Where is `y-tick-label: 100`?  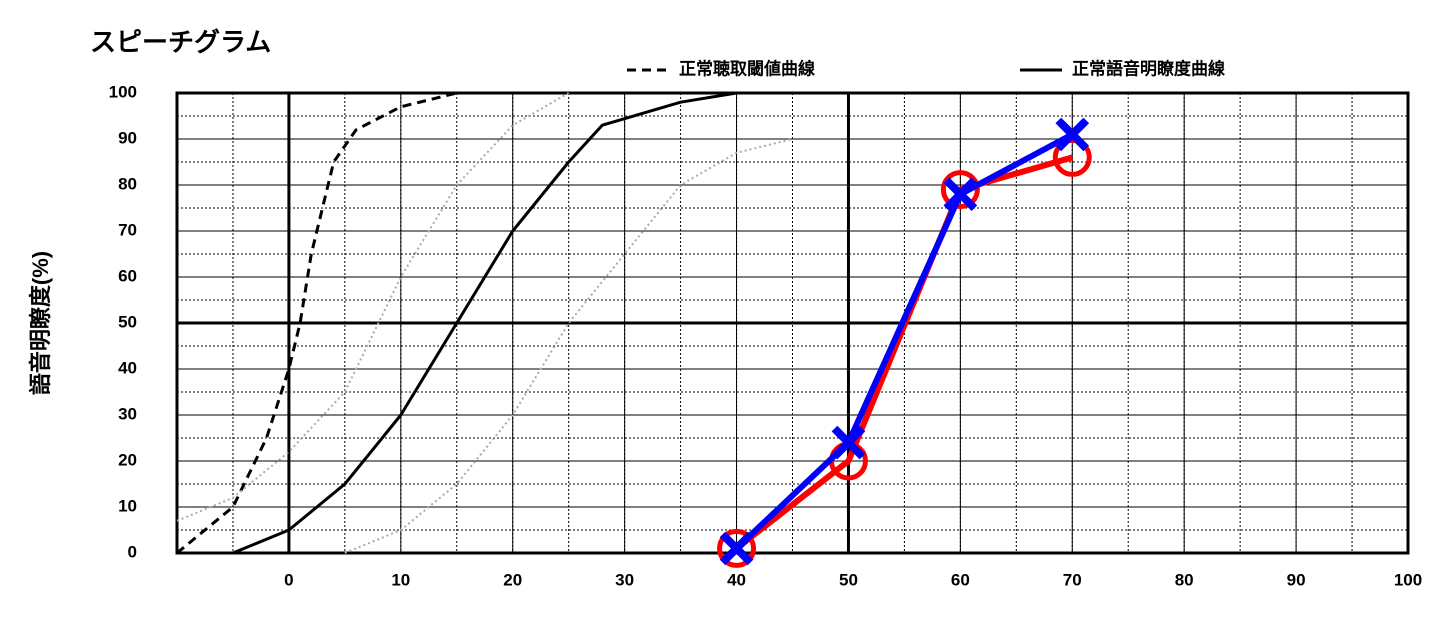
y-tick-label: 100 is located at coordinates (123, 91).